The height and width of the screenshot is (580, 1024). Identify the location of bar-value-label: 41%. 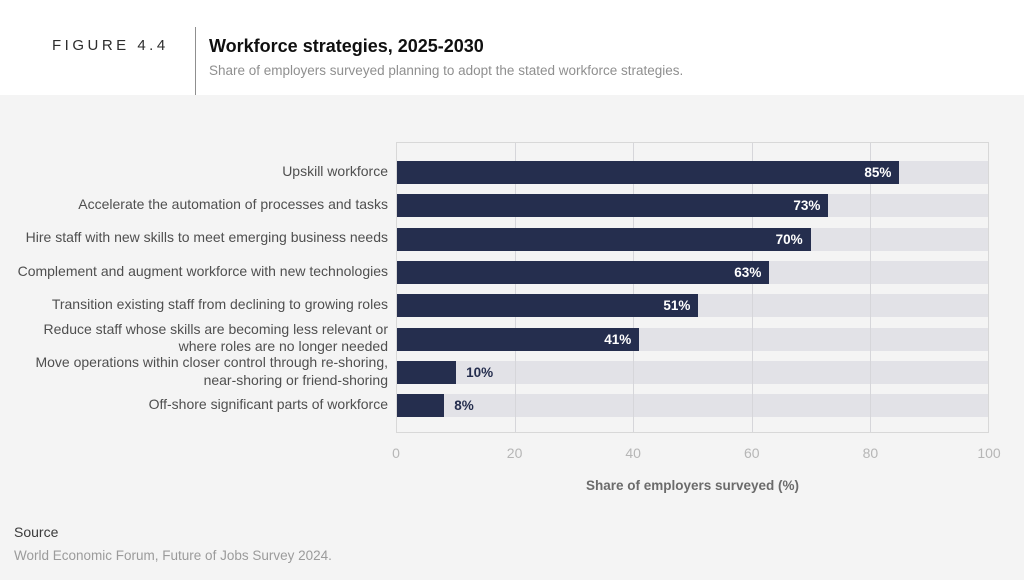
(618, 339).